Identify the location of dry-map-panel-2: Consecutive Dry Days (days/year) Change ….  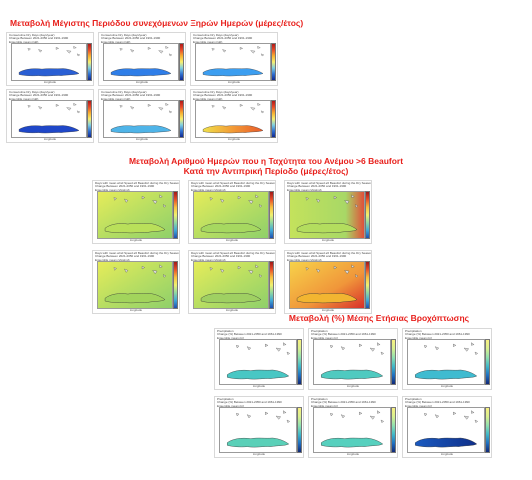
(142, 59).